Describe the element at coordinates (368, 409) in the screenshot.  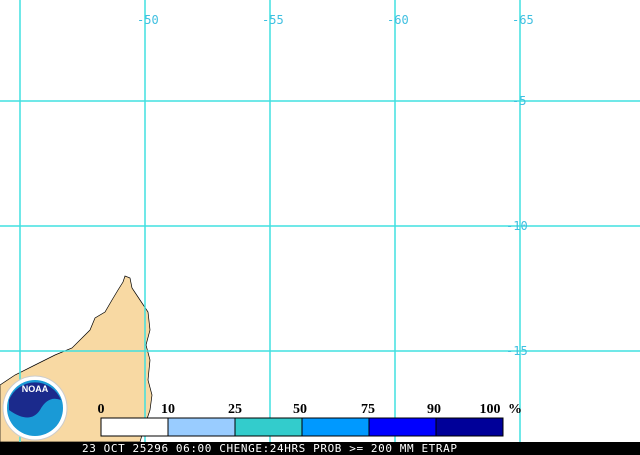
I see `legend-label: 75` at that location.